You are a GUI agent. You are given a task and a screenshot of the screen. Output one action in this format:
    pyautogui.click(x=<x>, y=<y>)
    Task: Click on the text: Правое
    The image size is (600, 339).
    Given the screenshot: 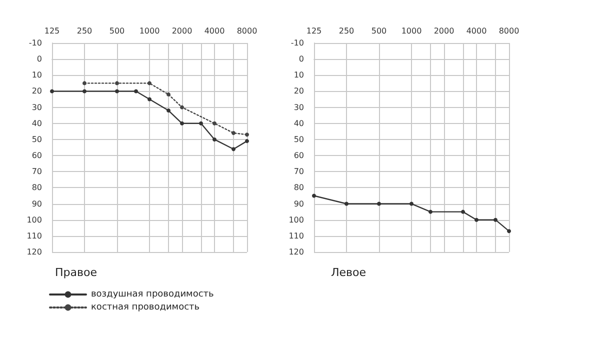 What is the action you would take?
    pyautogui.click(x=76, y=272)
    